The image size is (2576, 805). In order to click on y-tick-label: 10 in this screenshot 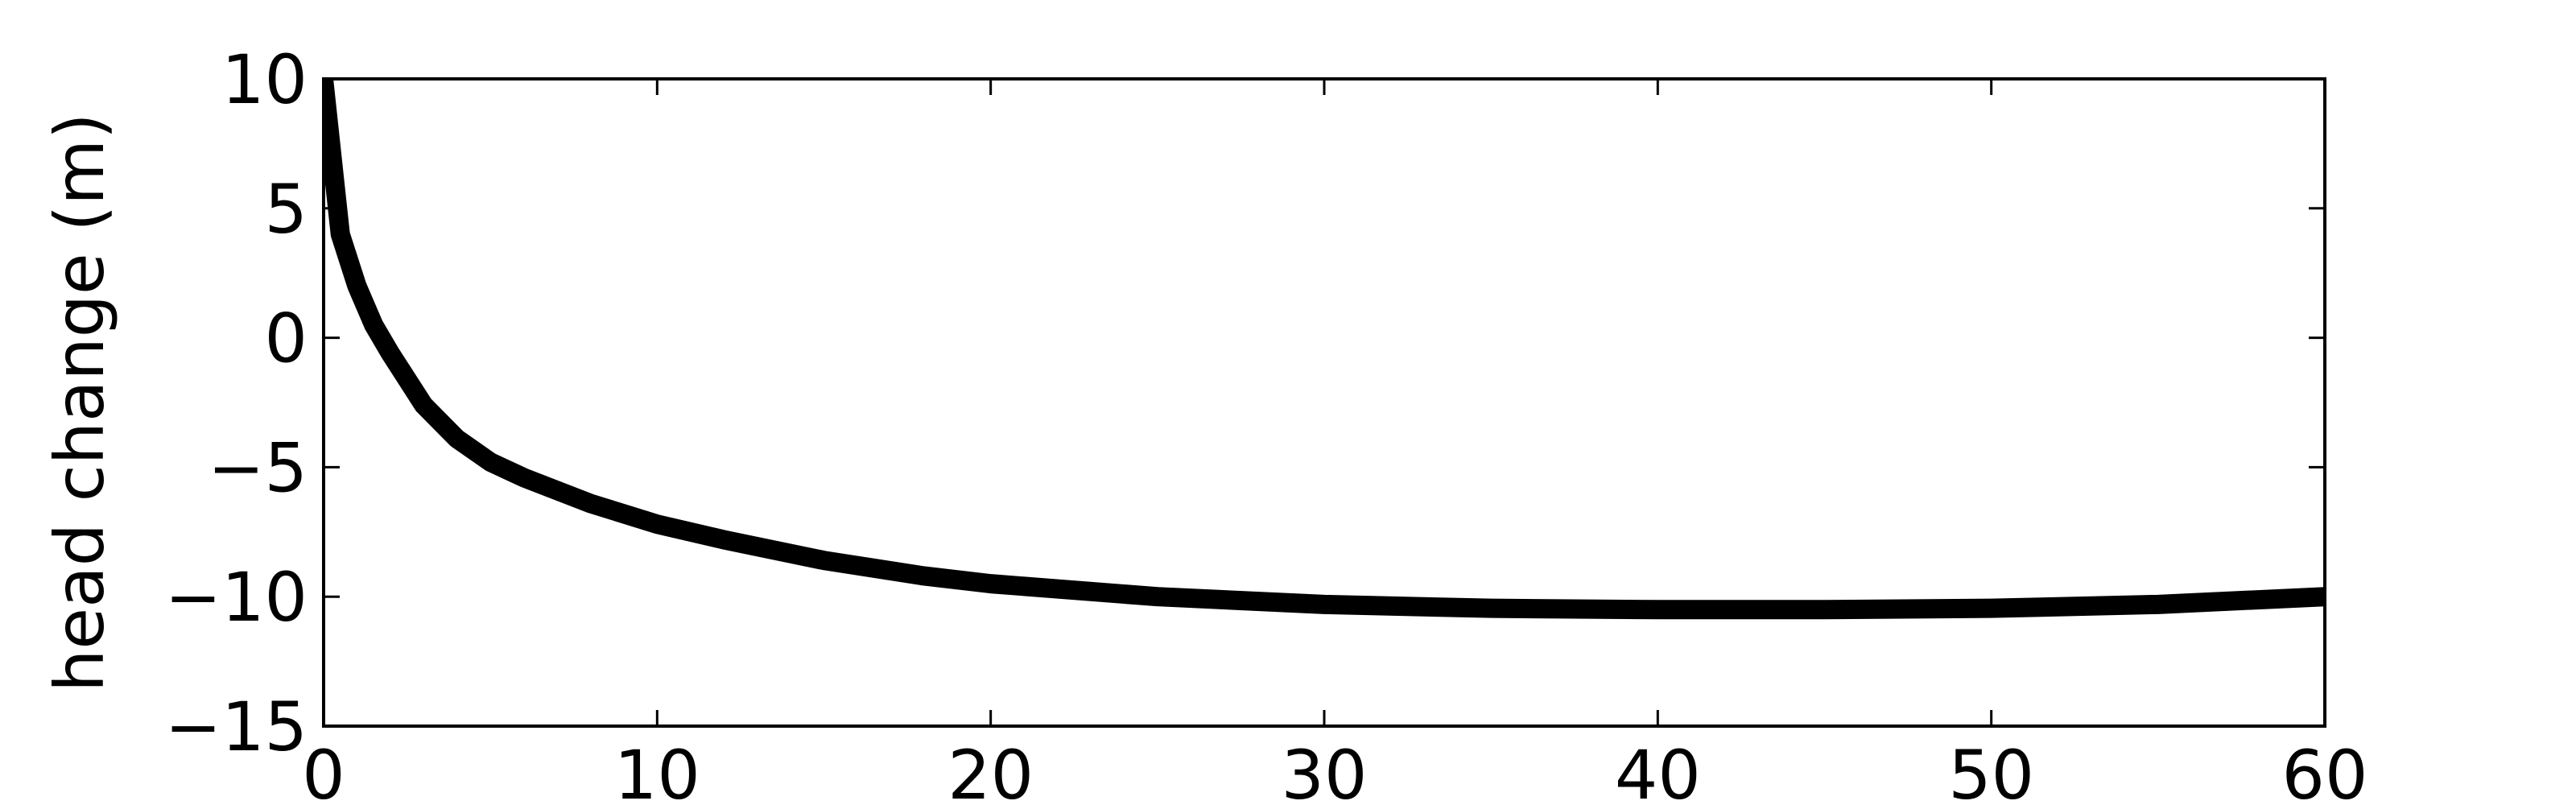, I will do `click(264, 79)`.